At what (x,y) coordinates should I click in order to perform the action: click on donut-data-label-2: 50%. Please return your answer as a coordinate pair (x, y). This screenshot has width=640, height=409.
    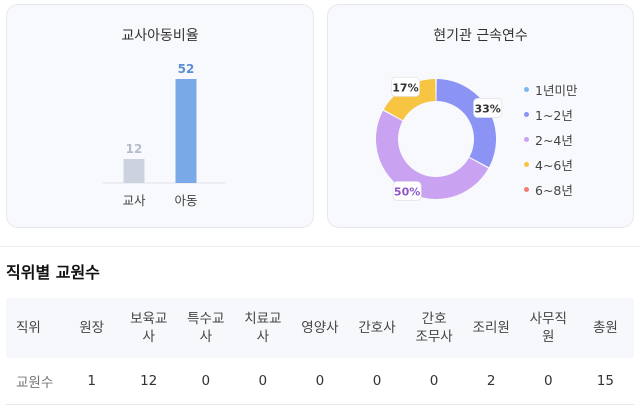
    Looking at the image, I should click on (407, 191).